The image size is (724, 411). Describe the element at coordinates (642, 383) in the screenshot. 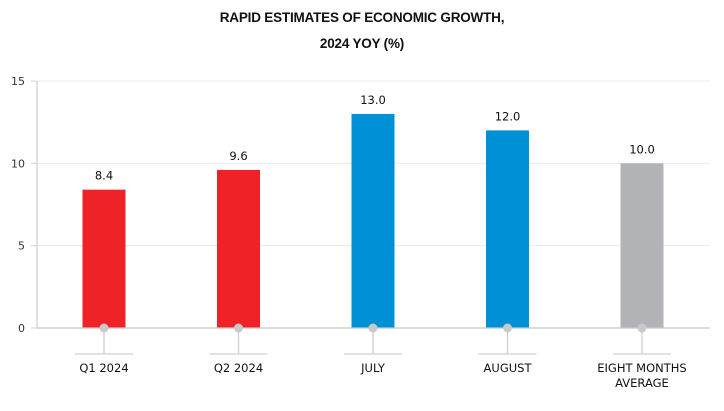

I see `x-category-label: AVERAGE` at that location.